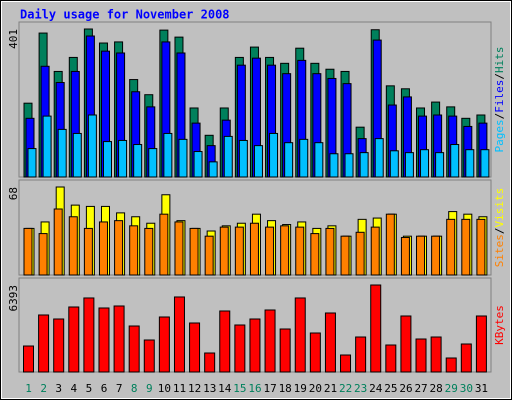 Image resolution: width=512 pixels, height=400 pixels. Describe the element at coordinates (499, 250) in the screenshot. I see `legend-entry: Sites` at that location.